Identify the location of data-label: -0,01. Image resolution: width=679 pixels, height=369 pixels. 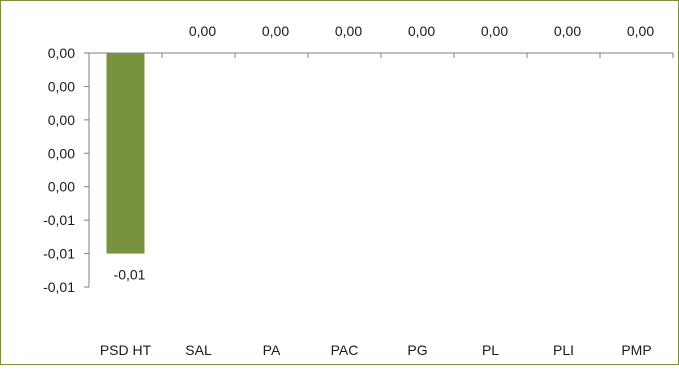
(130, 275).